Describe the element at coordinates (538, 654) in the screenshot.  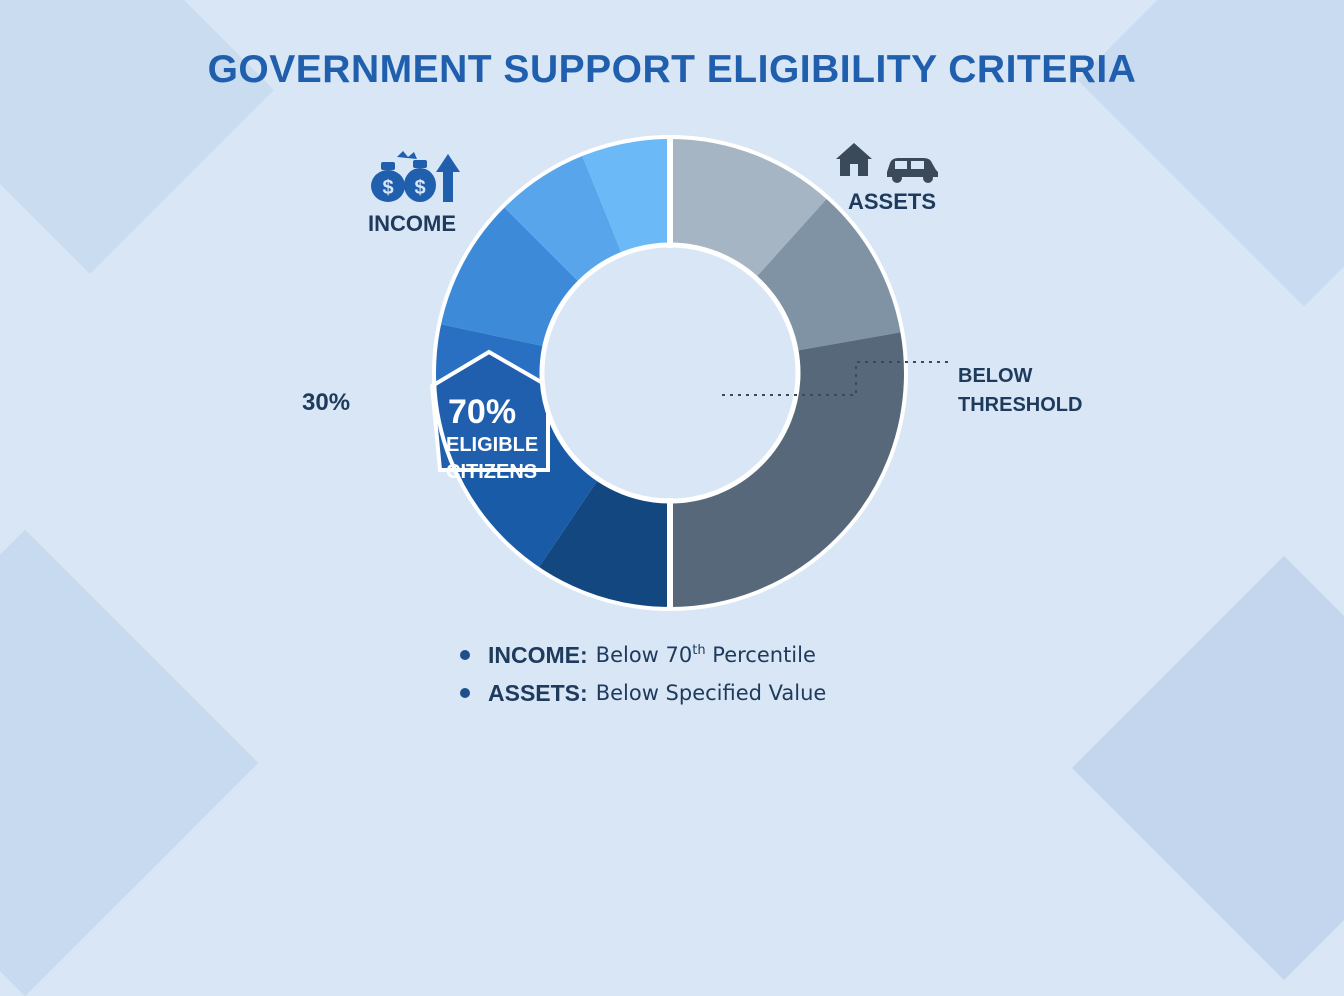
I see `legend-key: INCOME:` at that location.